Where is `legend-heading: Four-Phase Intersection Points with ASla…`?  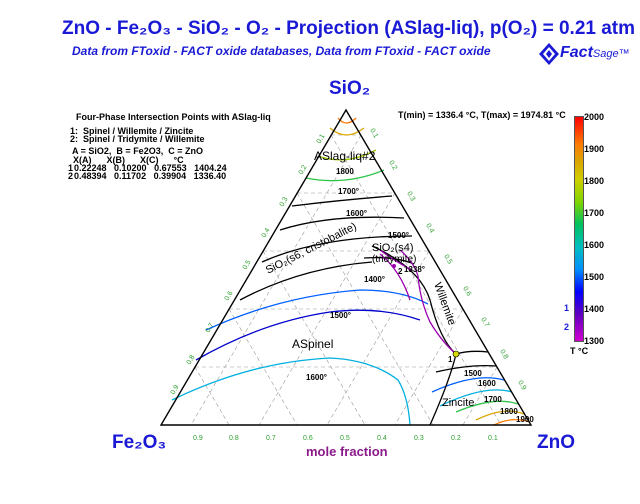
legend-heading: Four-Phase Intersection Points with ASla… is located at coordinates (173, 117).